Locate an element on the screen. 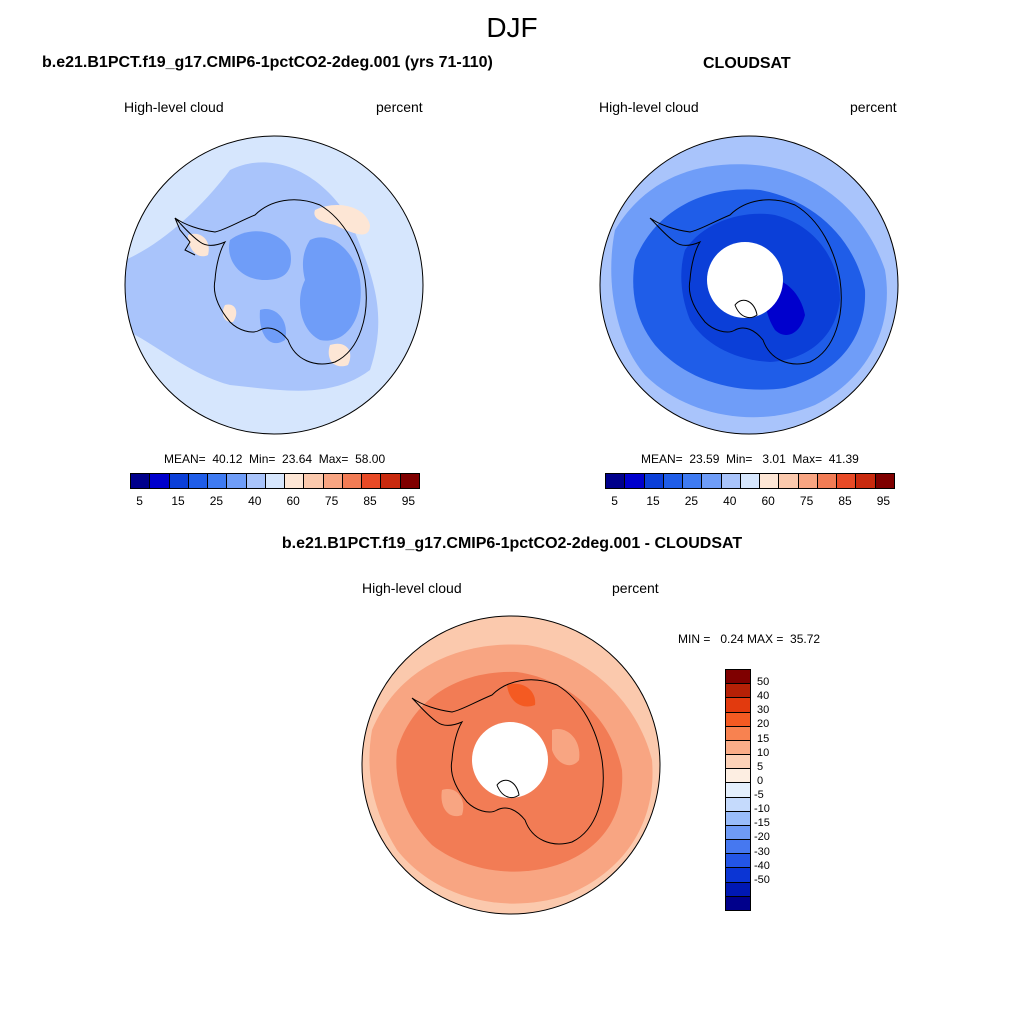 The height and width of the screenshot is (1024, 1024). colorbar-tick-label: 95 is located at coordinates (883, 501).